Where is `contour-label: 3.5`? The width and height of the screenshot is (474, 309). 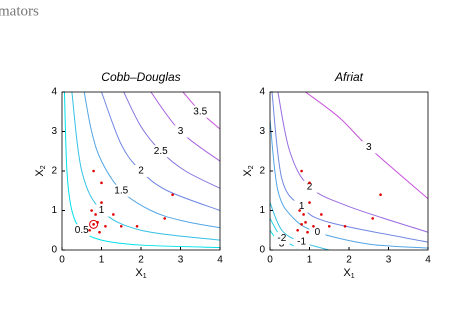
contour-label: 3.5 is located at coordinates (200, 111).